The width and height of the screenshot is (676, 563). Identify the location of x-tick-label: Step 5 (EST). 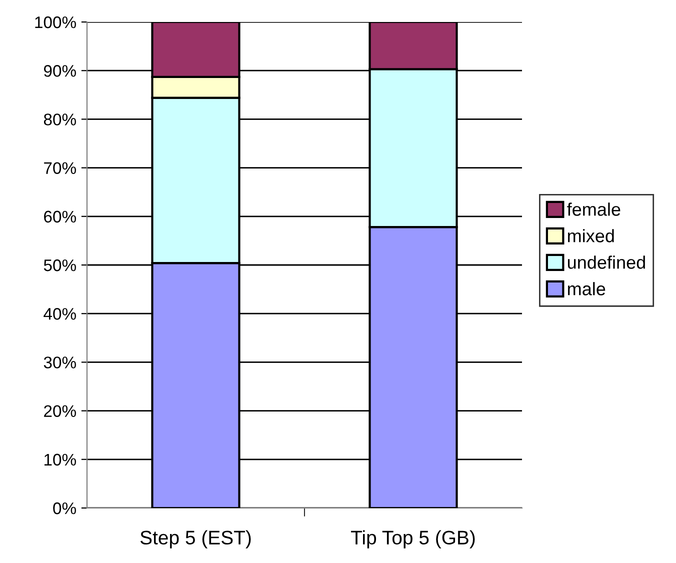
(195, 539).